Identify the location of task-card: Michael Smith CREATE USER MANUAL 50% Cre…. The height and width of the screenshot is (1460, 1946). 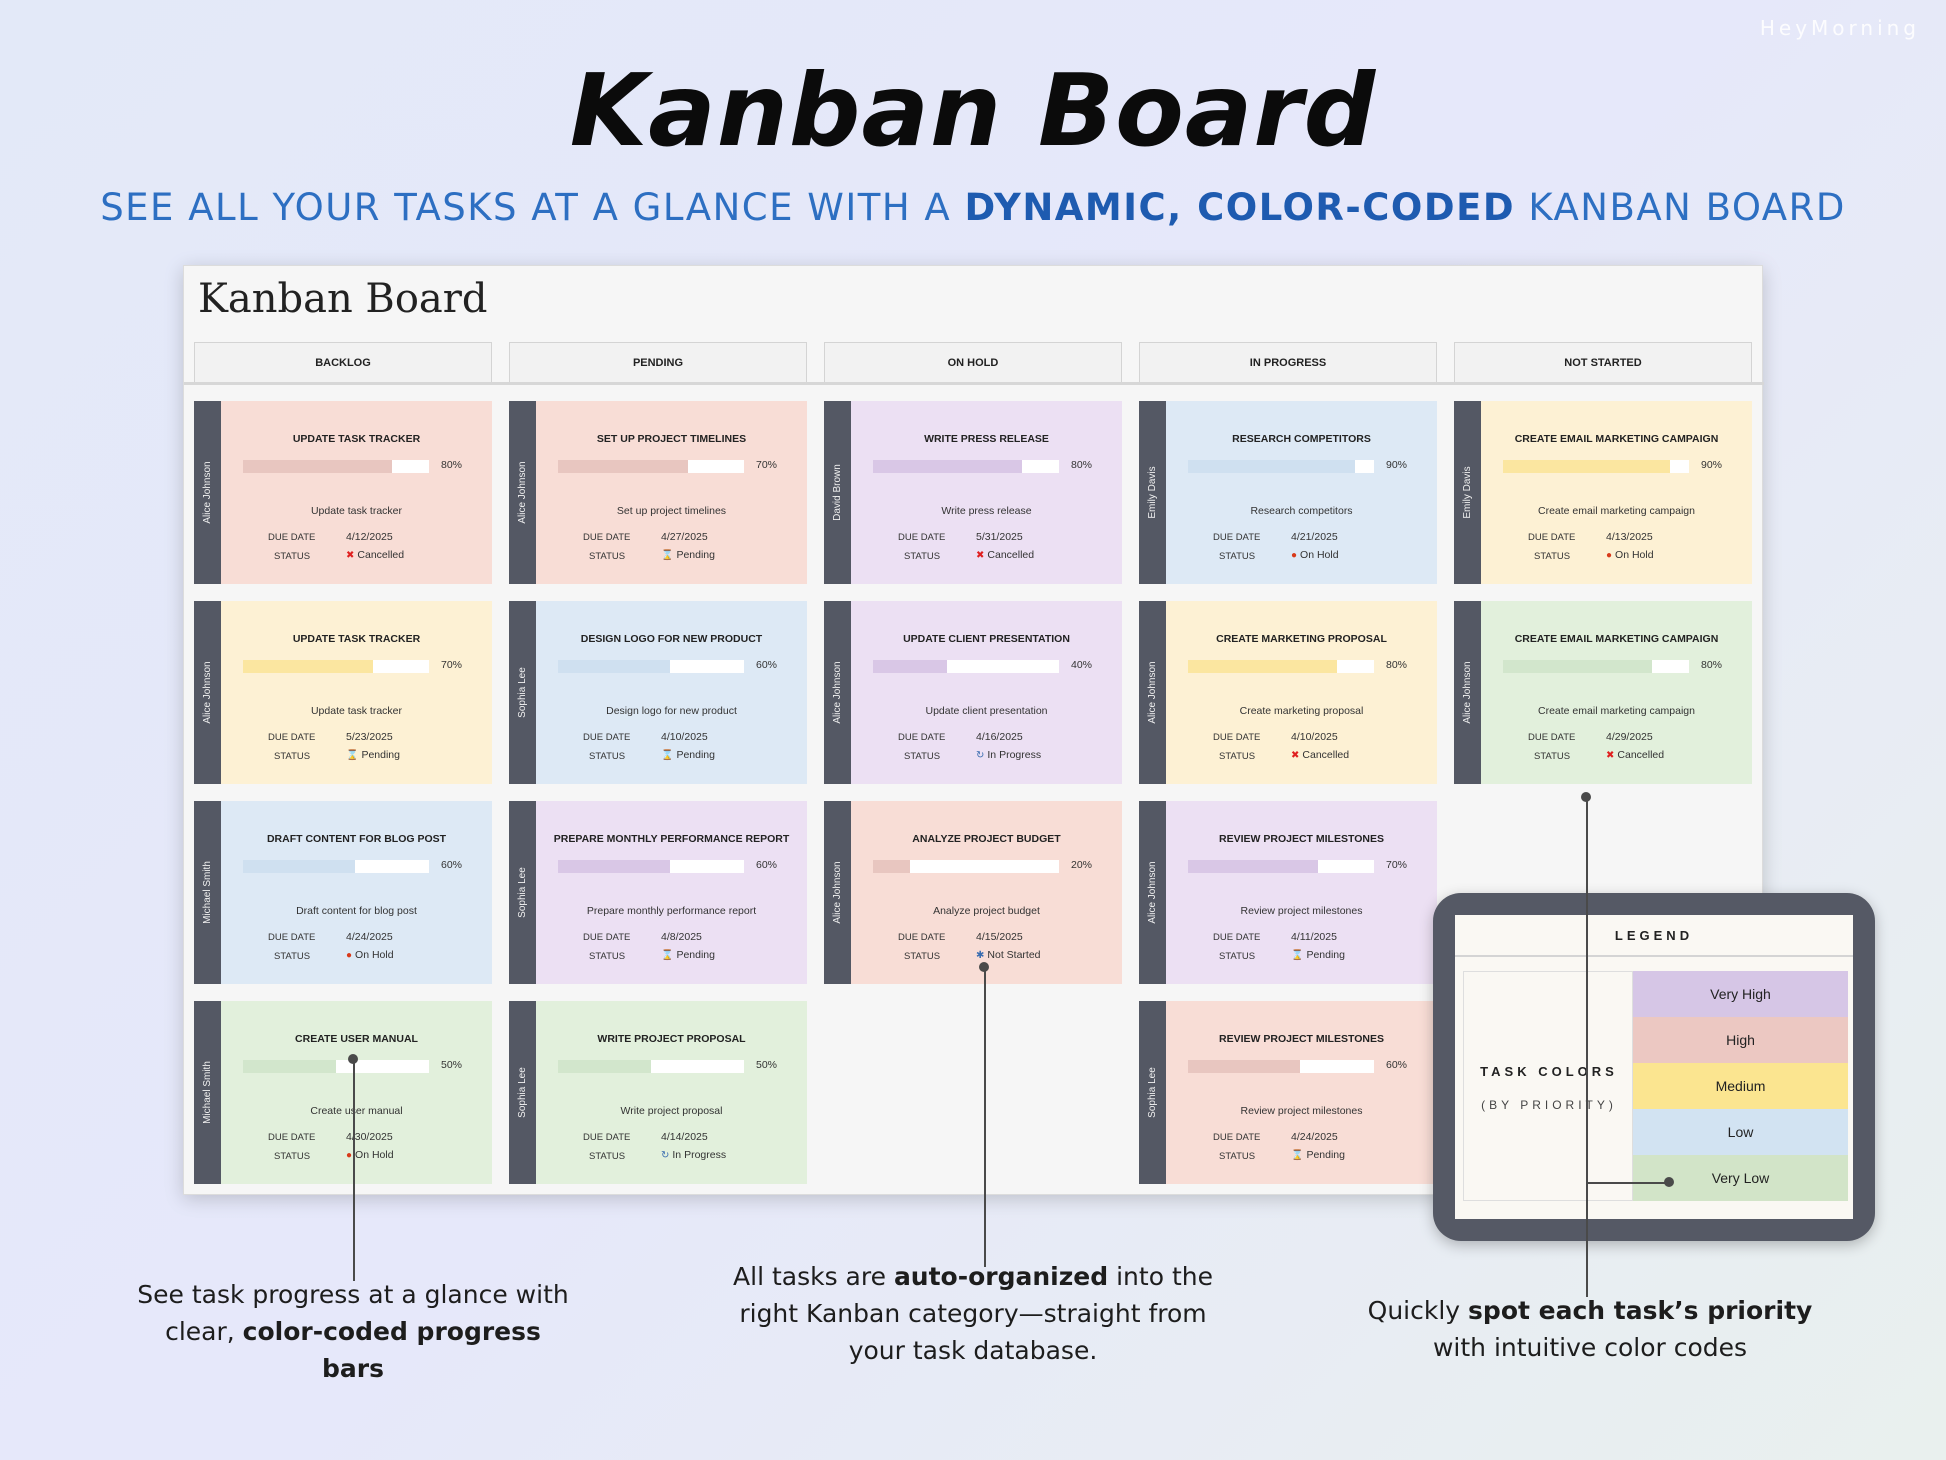
(343, 1092).